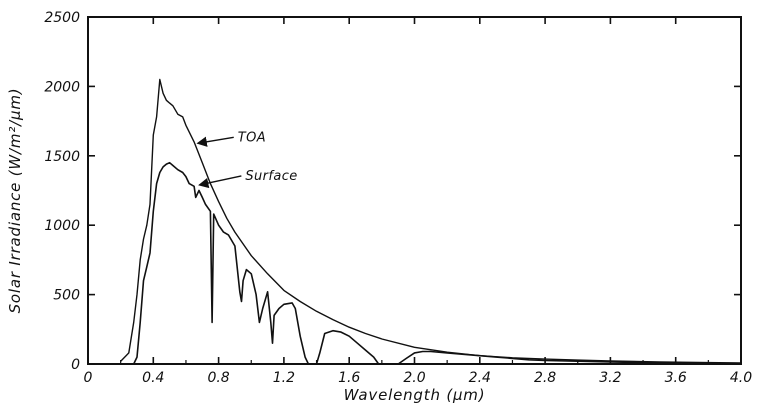  Describe the element at coordinates (676, 378) in the screenshot. I see `x-tick-label: 3.6` at that location.